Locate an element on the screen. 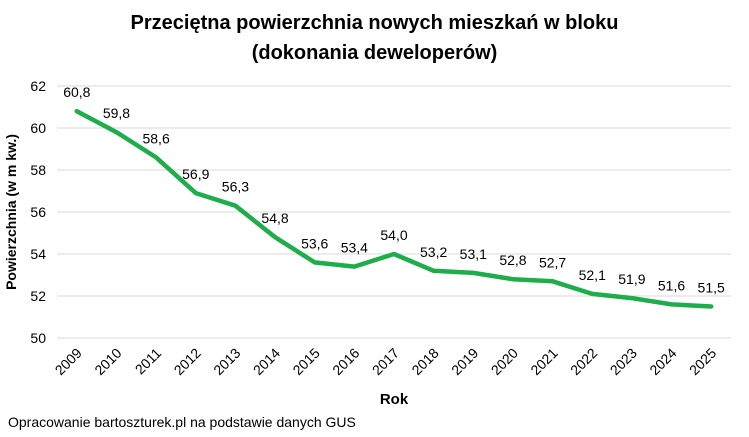 This screenshot has width=749, height=437. y-tick-label: 52 is located at coordinates (38, 296).